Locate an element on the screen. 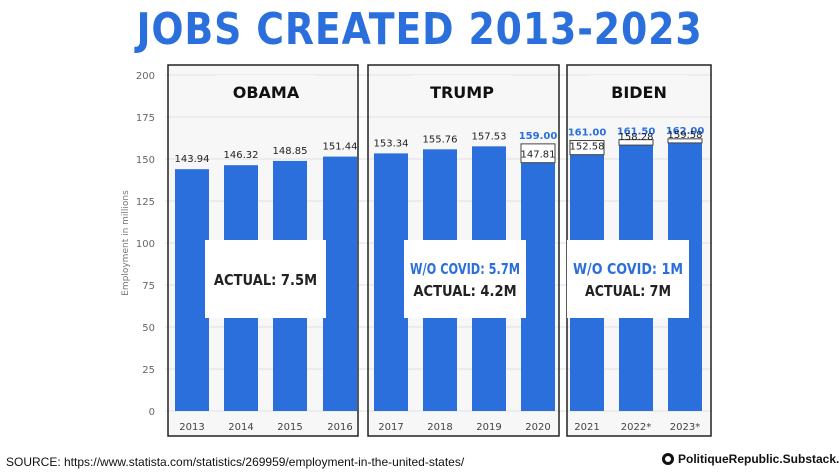 Image resolution: width=839 pixels, height=472 pixels. page-title: JOBS CREATED 2013-2023 is located at coordinates (419, 29).